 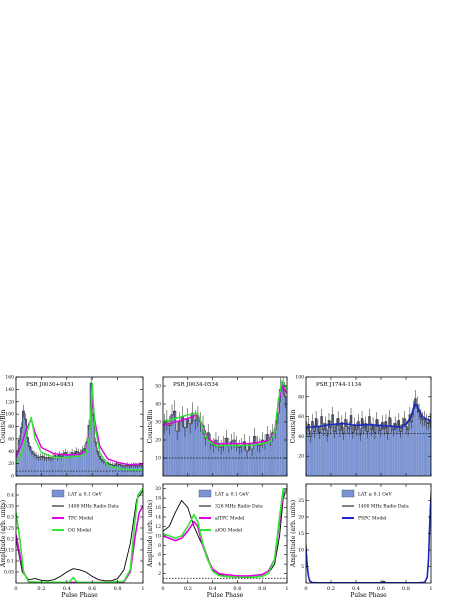 What do you see at coordinates (158, 441) in the screenshot?
I see `J0034-top-ytick-label: 20` at bounding box center [158, 441].